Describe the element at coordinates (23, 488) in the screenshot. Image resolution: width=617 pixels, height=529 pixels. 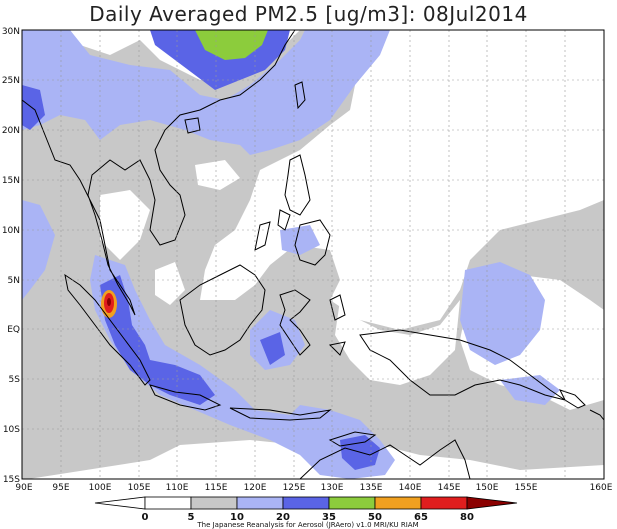
I see `lon-tick-label: 90E` at that location.